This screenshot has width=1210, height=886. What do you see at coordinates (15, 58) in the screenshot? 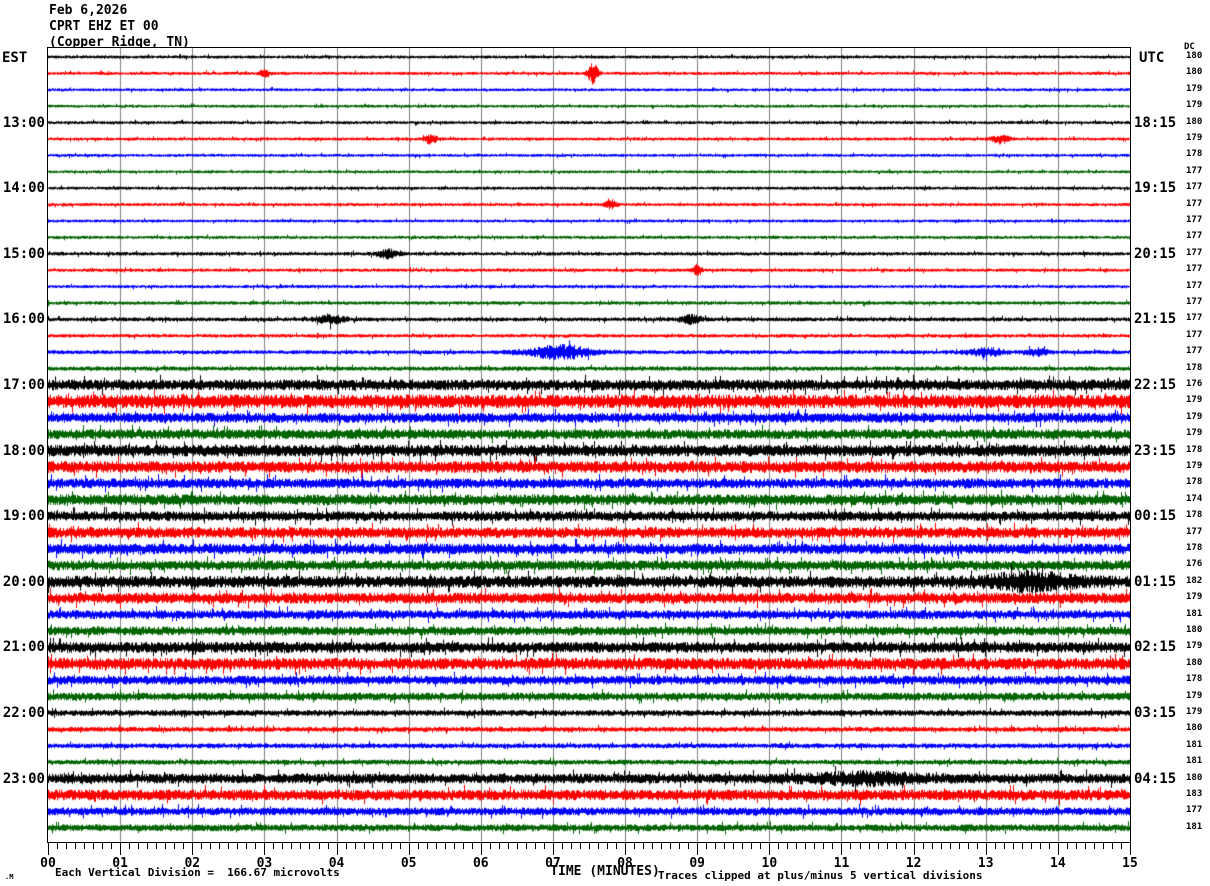
I see `left-timezone-label: EST` at bounding box center [15, 58].